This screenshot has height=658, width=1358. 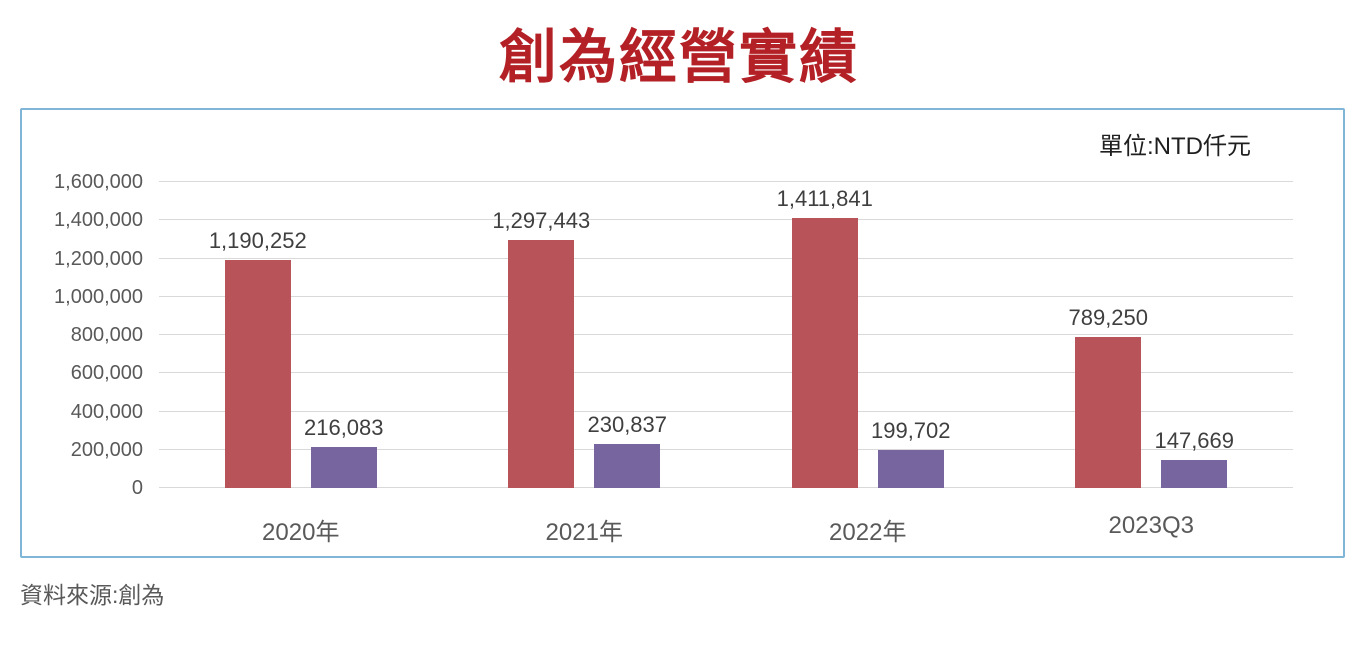 What do you see at coordinates (627, 424) in the screenshot?
I see `bar-value-label: 230,837` at bounding box center [627, 424].